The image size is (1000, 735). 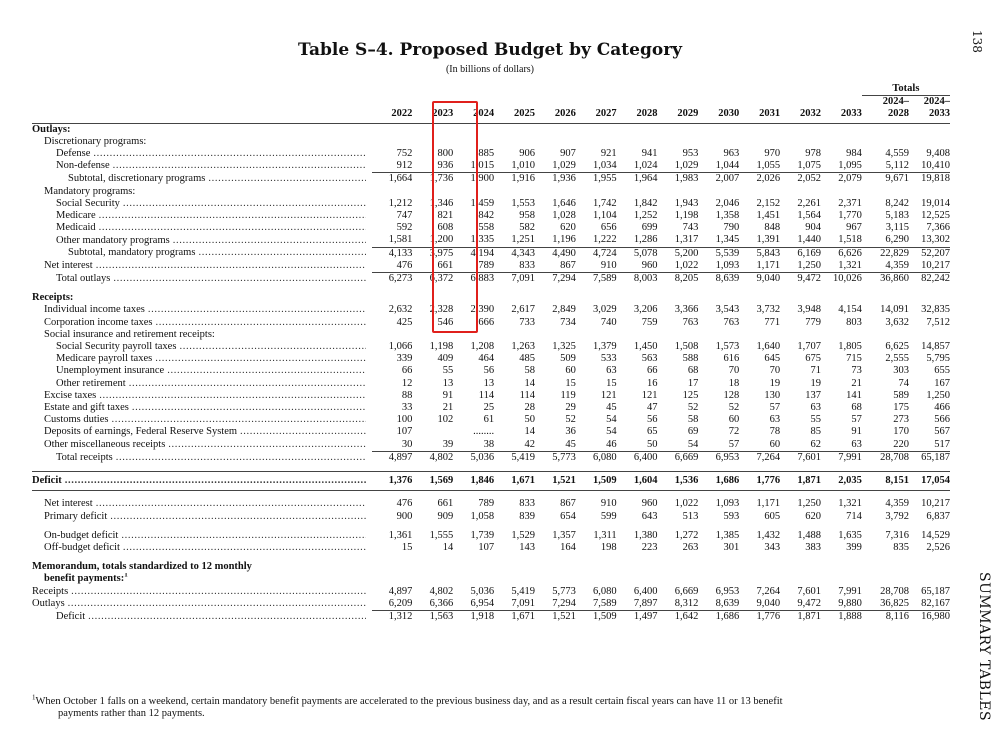 What do you see at coordinates (690, 322) in the screenshot?
I see `cell-value: 763` at bounding box center [690, 322].